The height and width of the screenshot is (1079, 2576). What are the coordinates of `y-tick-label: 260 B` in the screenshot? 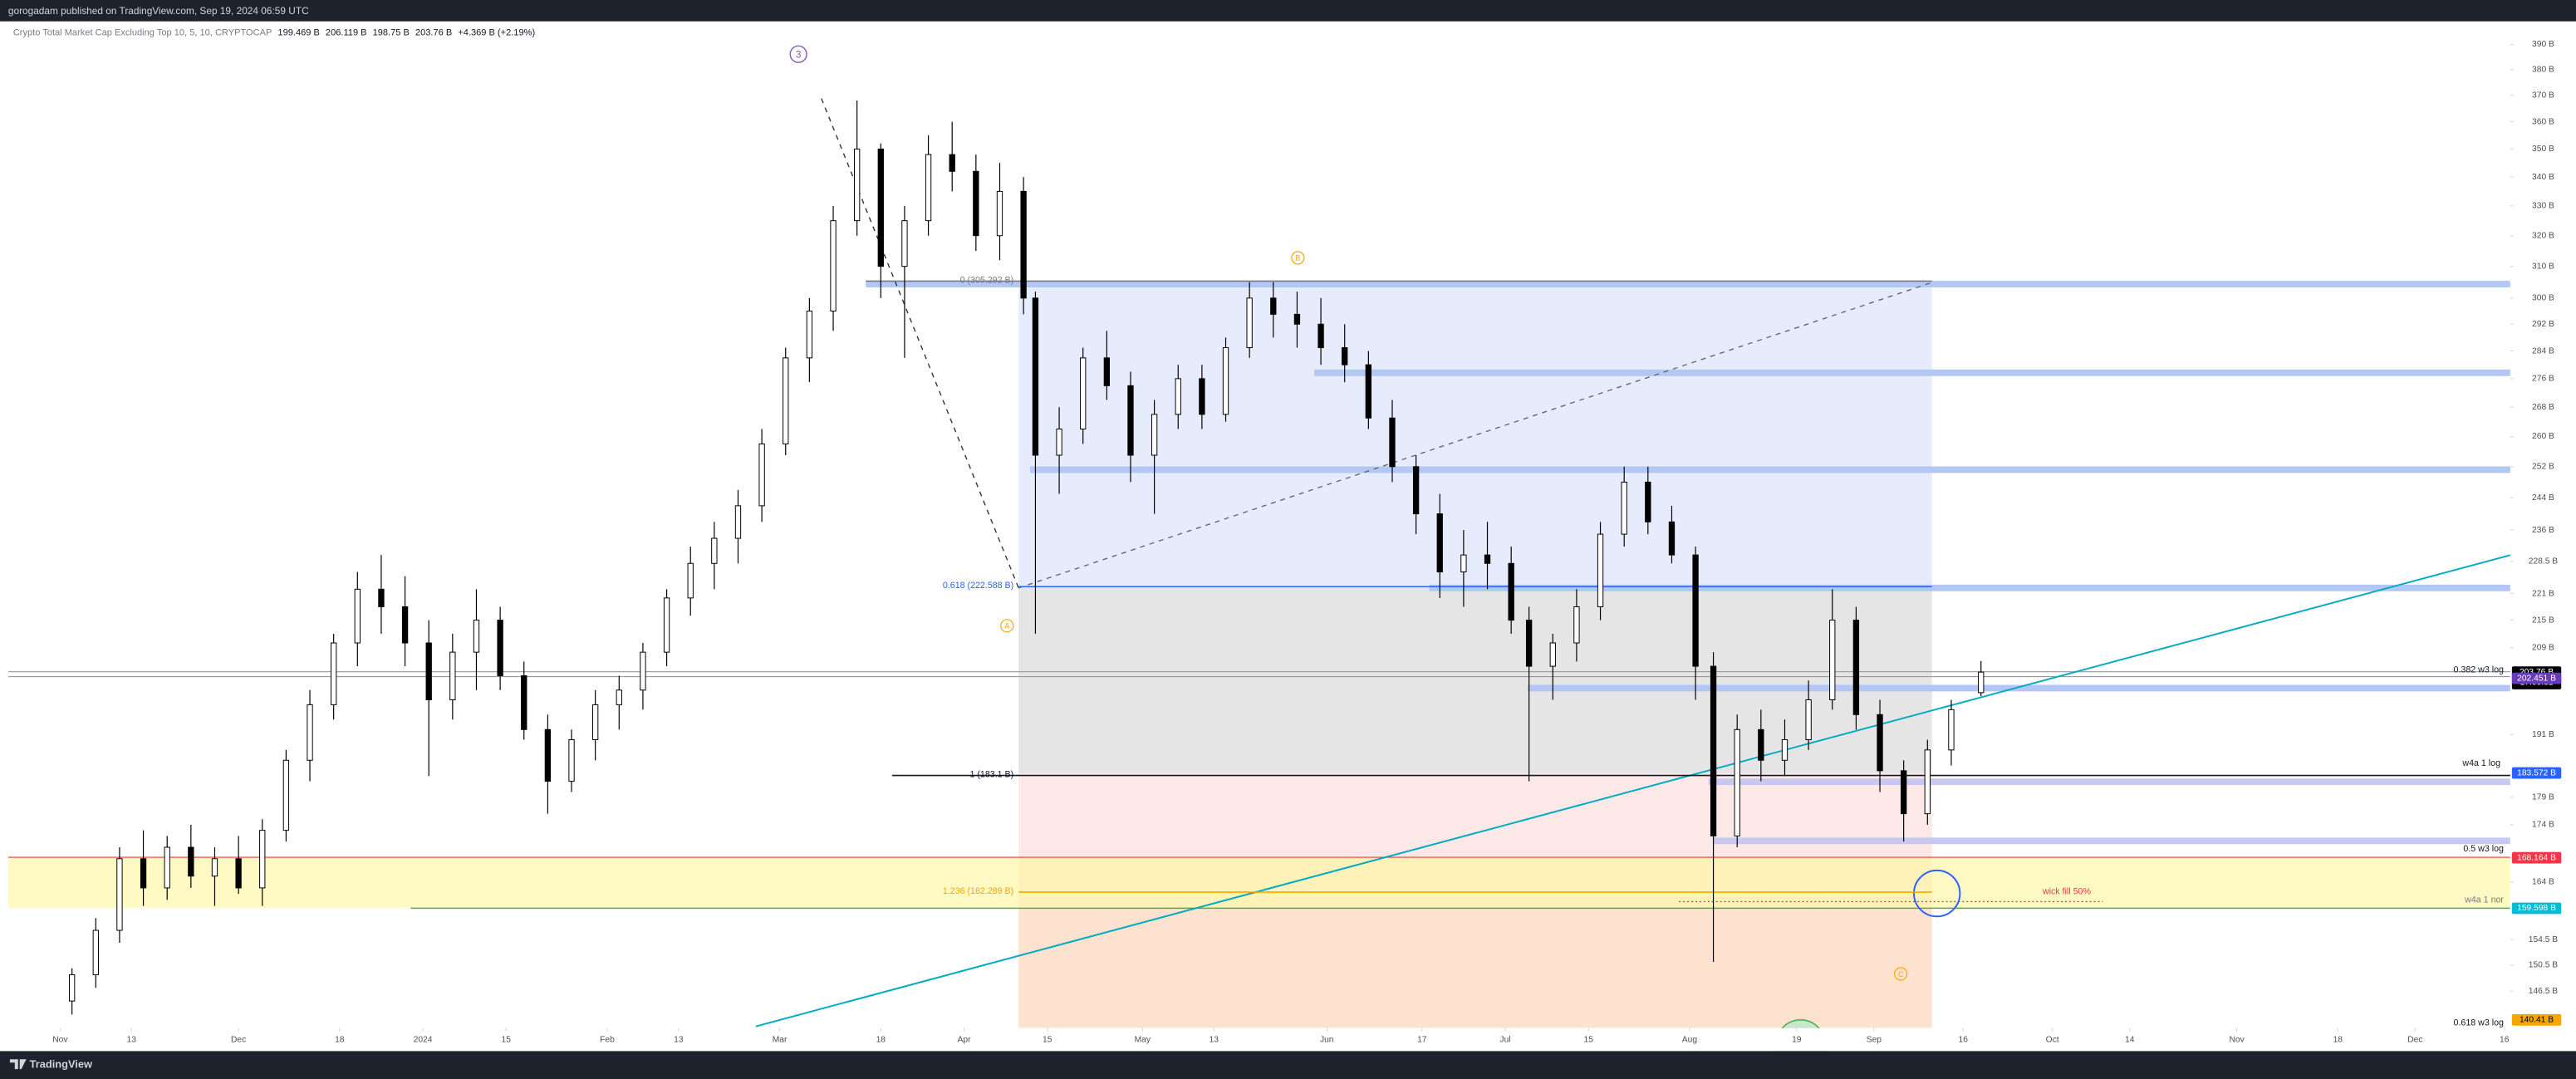 It's located at (2543, 436).